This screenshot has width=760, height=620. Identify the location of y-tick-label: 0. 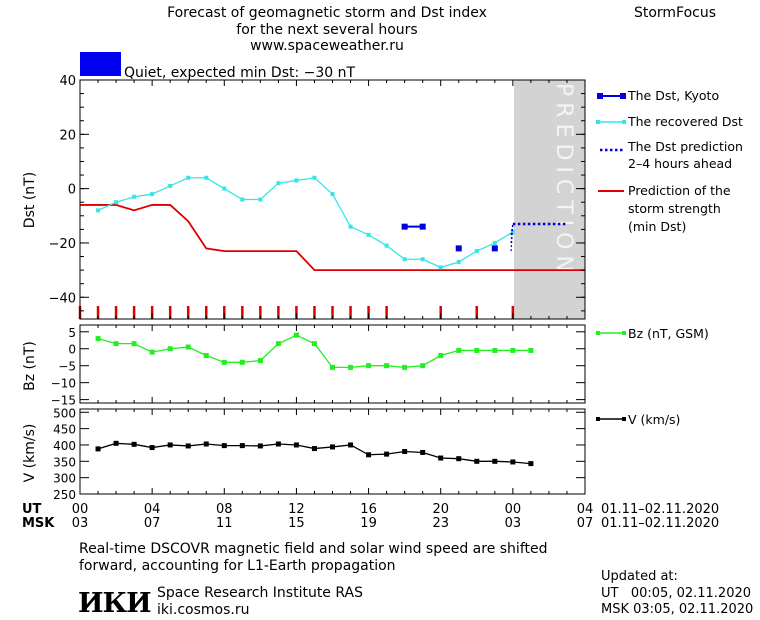
(72, 350).